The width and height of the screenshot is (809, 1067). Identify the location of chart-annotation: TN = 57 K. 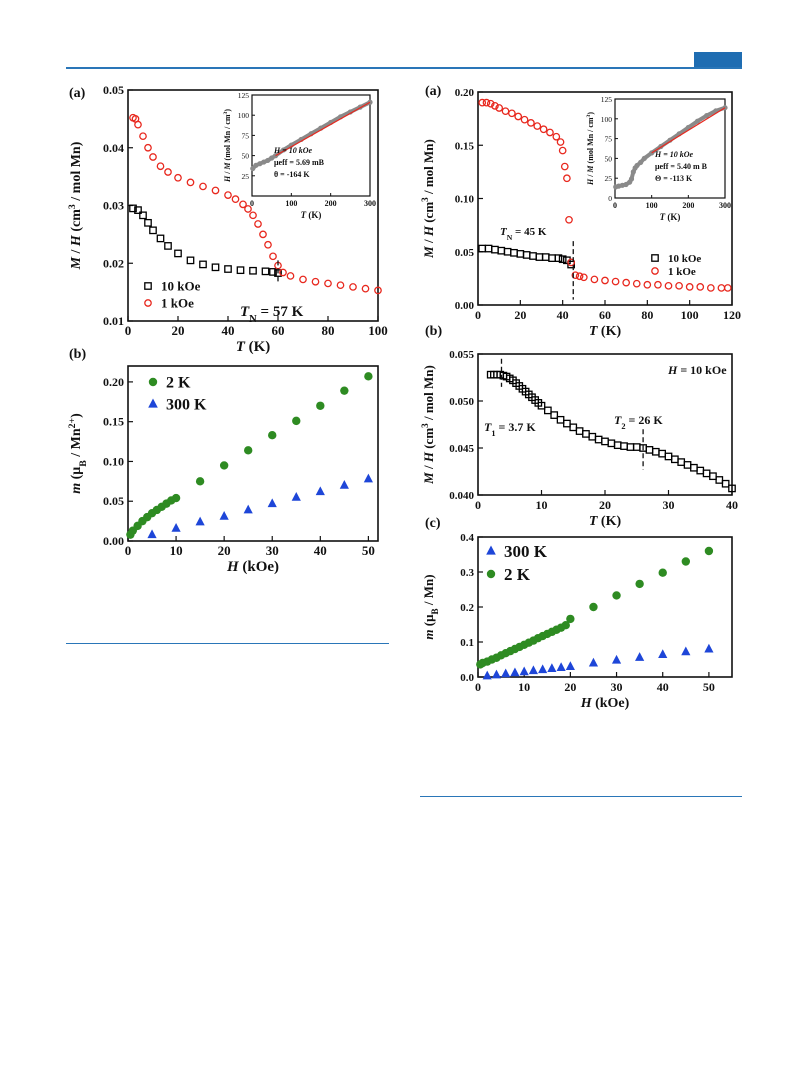
(272, 314).